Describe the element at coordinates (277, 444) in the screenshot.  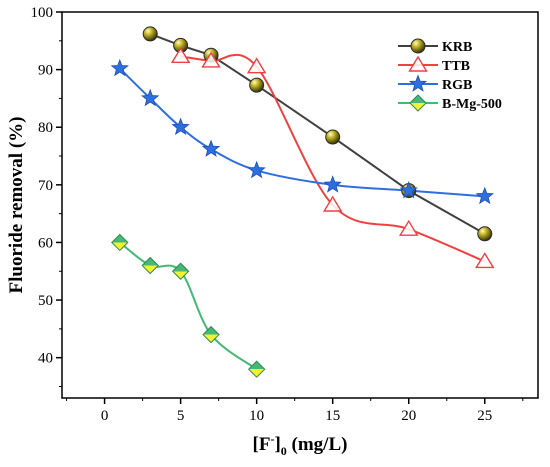
I see `x-axis-title-bracket: ]` at that location.